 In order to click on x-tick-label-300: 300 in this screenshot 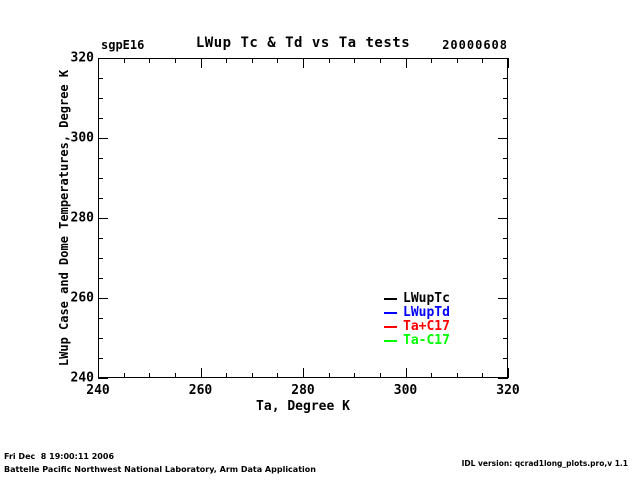, I will do `click(405, 390)`.